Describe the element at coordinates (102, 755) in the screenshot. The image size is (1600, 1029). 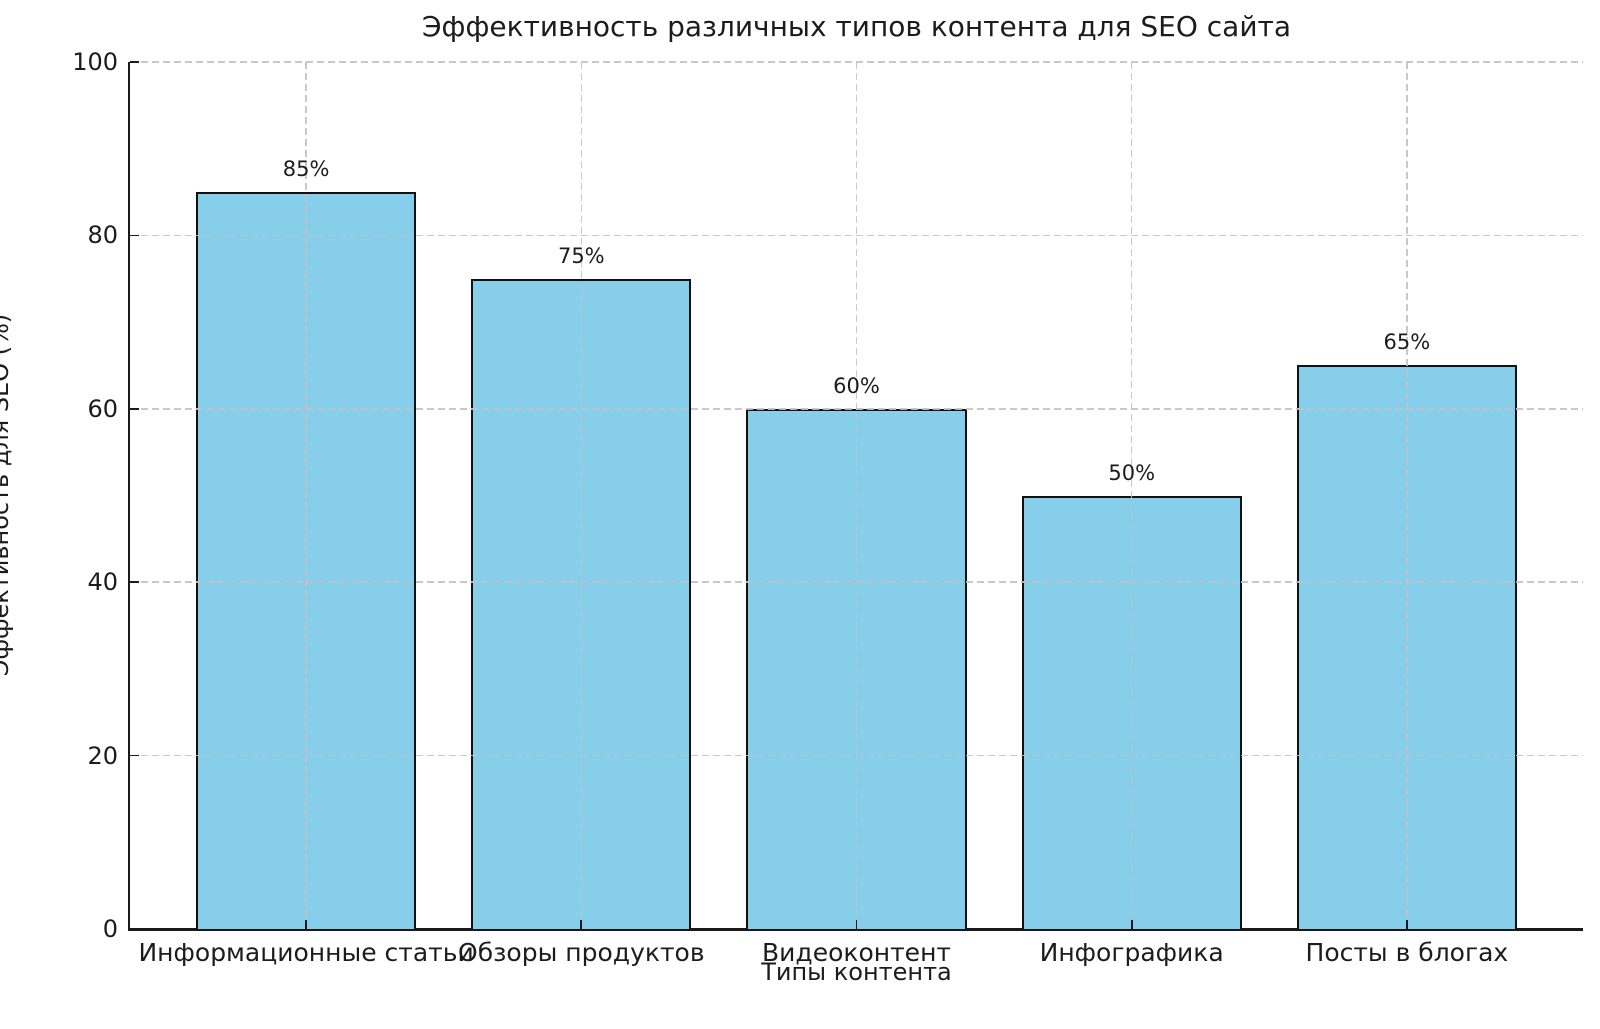
I see `y-tick-label: 20` at that location.